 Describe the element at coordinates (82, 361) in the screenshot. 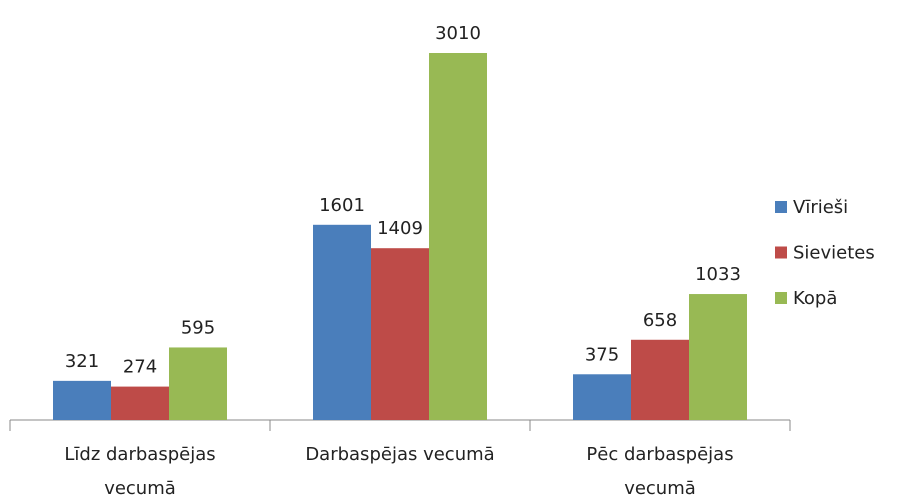

I see `value-label: 321` at that location.